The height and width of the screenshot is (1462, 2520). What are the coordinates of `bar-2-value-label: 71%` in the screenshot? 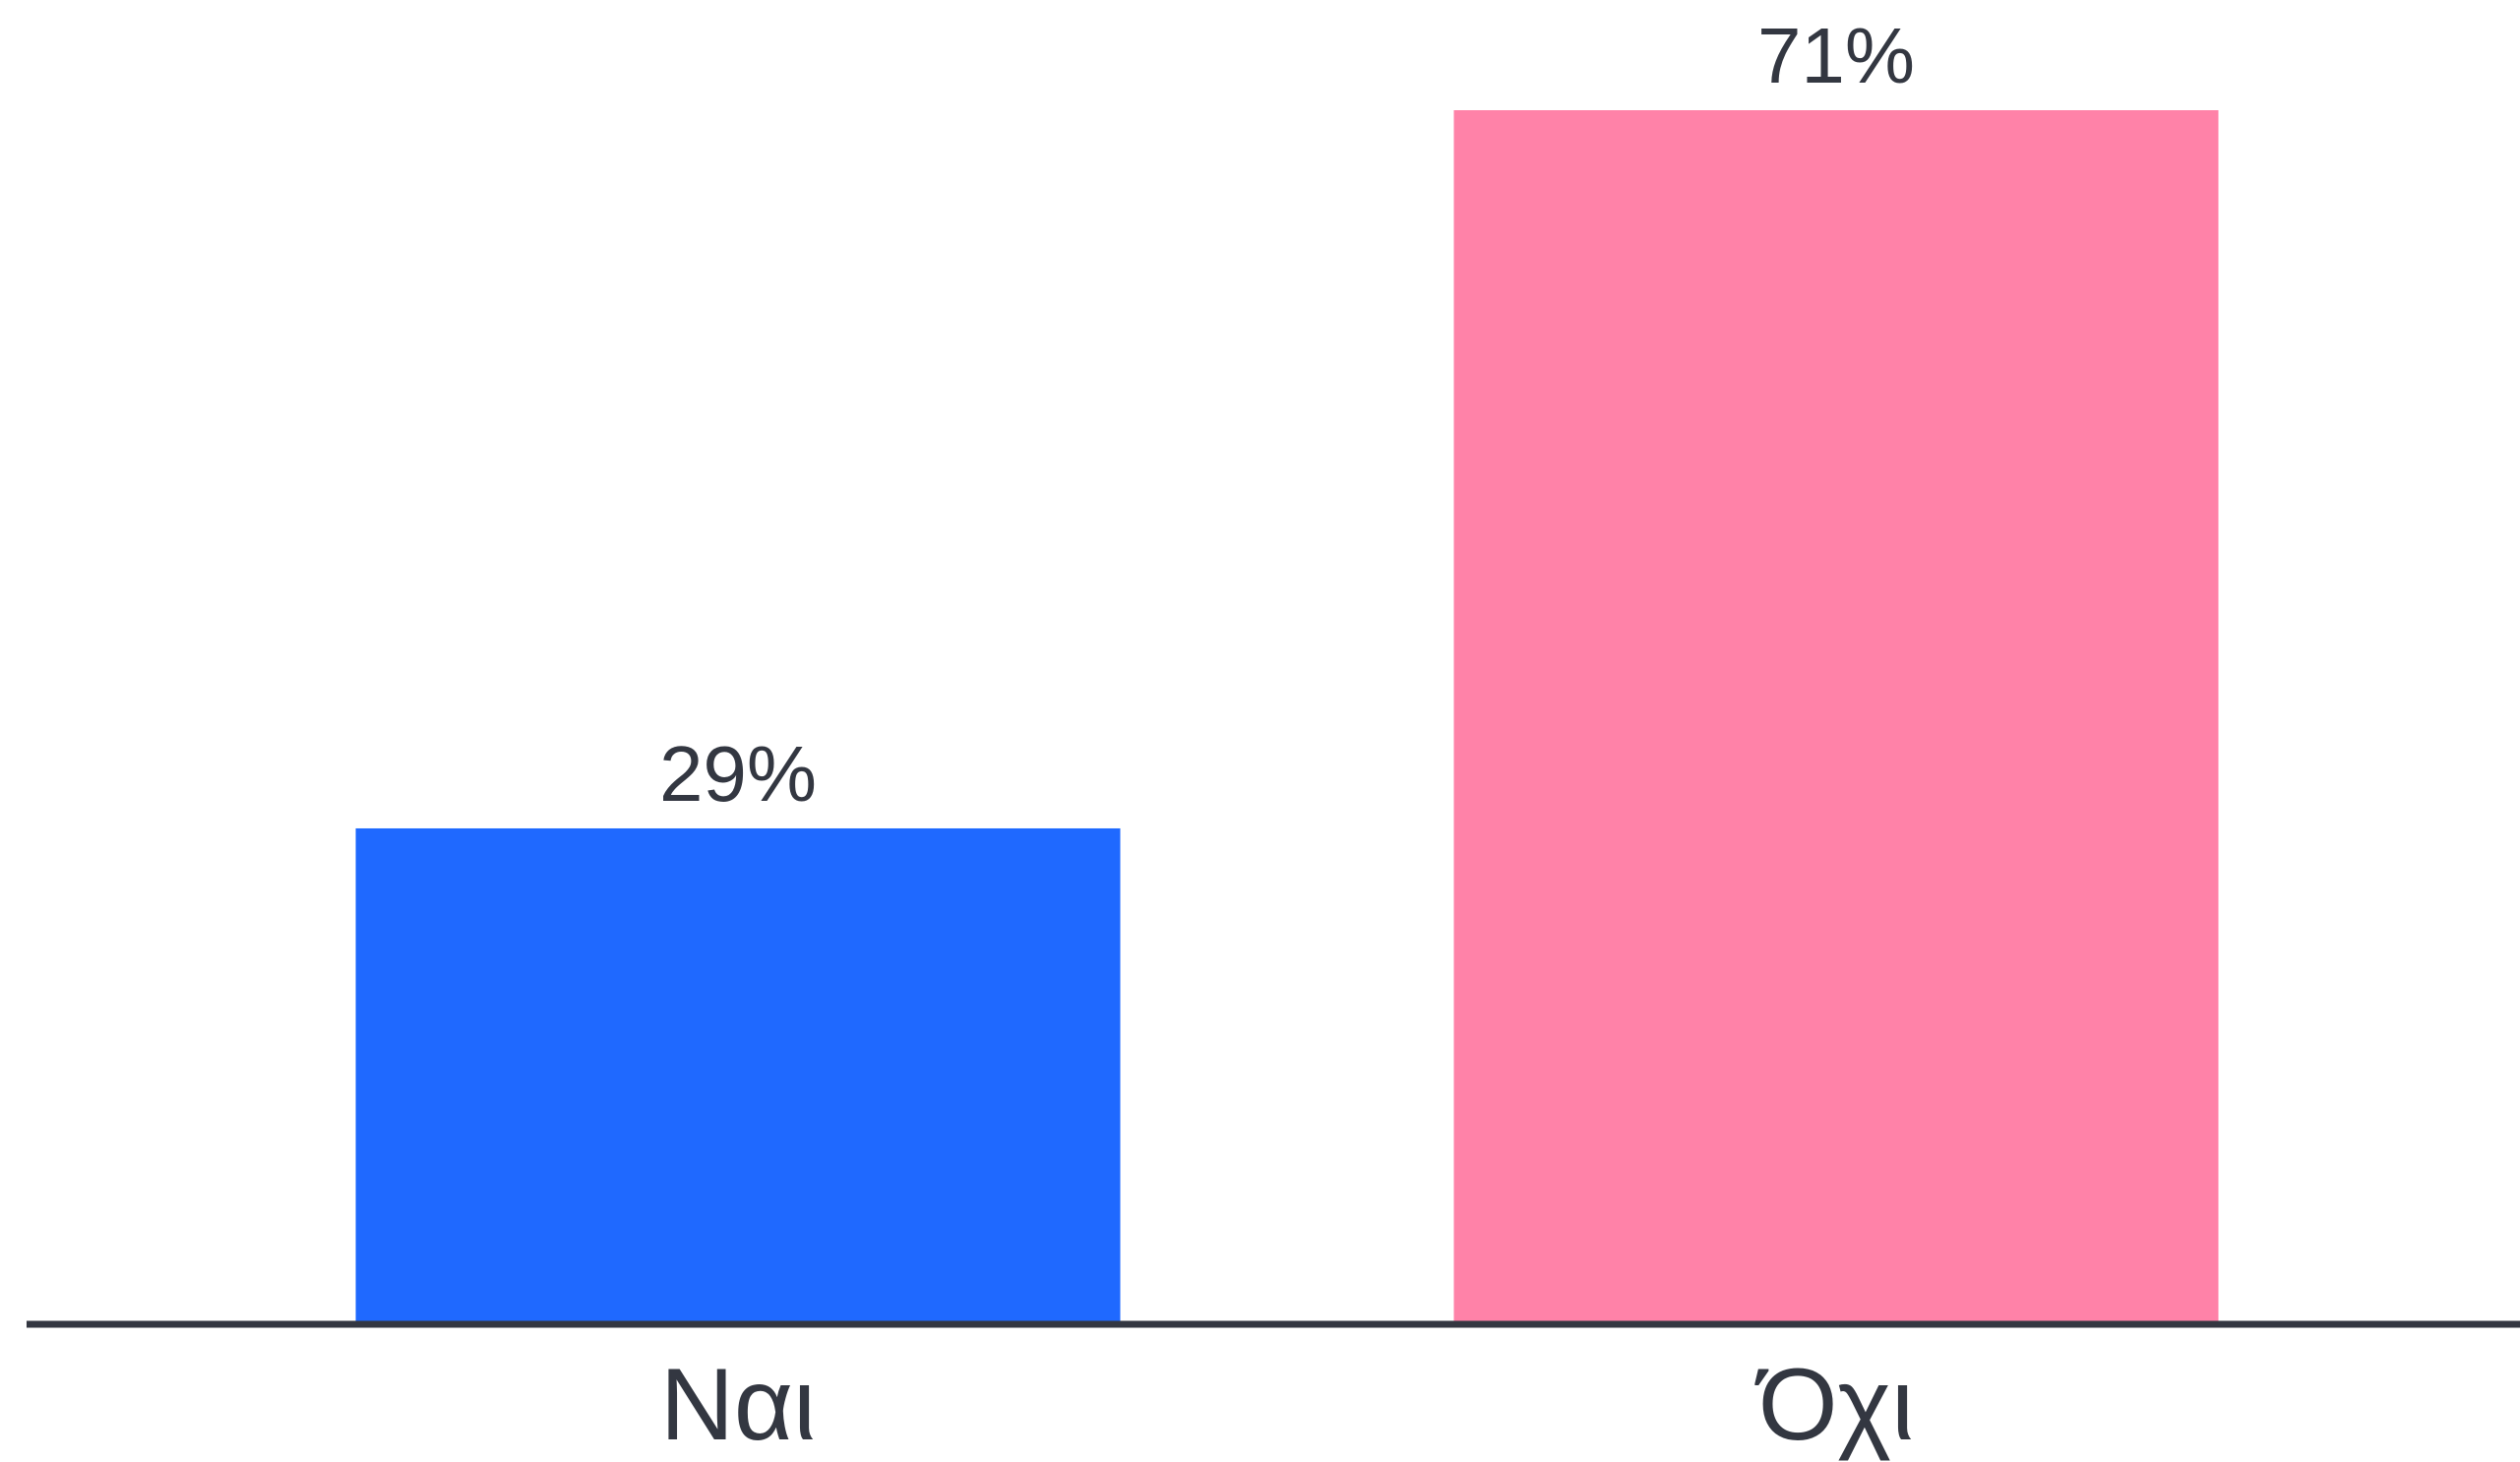 It's located at (1836, 55).